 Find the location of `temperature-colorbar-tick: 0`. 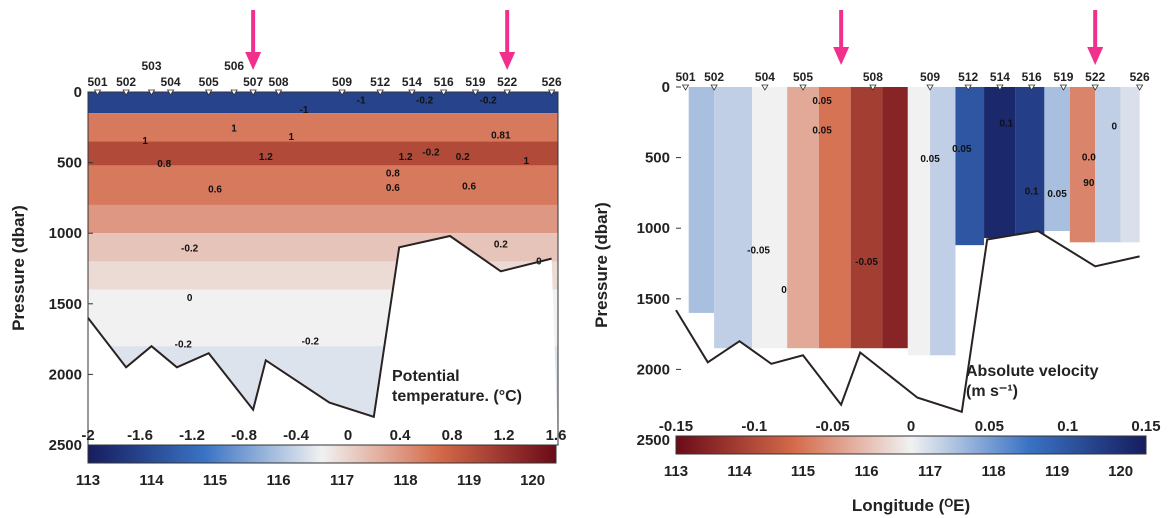

temperature-colorbar-tick: 0 is located at coordinates (348, 435).